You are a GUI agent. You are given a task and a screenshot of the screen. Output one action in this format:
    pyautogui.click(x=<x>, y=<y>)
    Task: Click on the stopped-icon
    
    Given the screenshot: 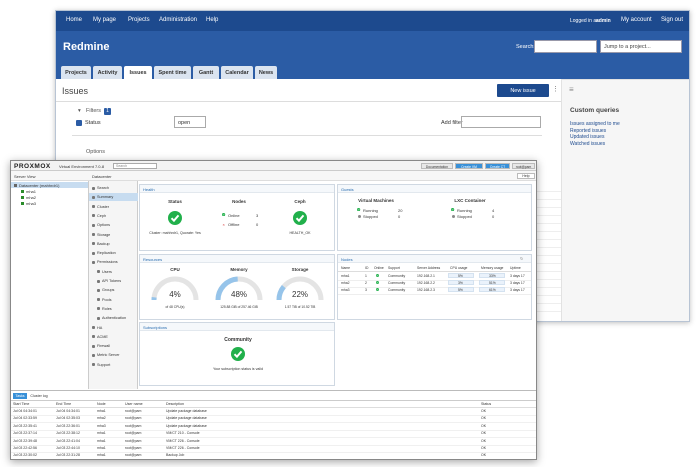 What is the action you would take?
    pyautogui.click(x=359, y=216)
    